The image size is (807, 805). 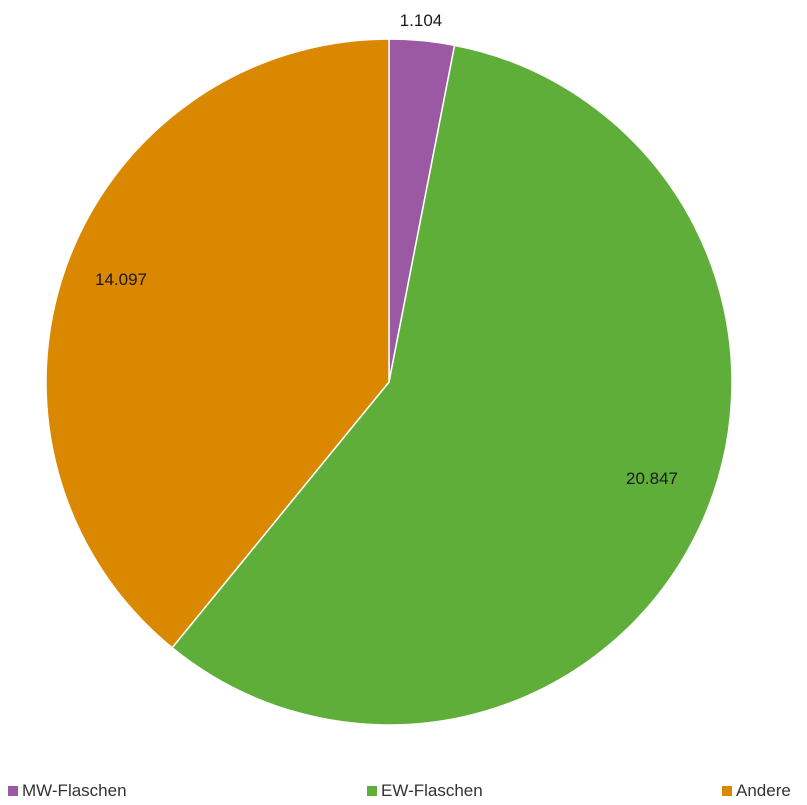 What do you see at coordinates (13, 791) in the screenshot?
I see `legend-swatch-mw-flaschen` at bounding box center [13, 791].